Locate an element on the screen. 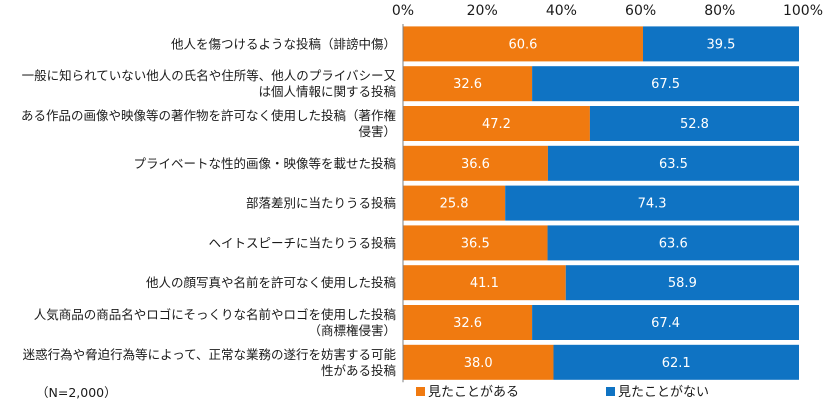  value-label-seen: 36.6 is located at coordinates (475, 164).